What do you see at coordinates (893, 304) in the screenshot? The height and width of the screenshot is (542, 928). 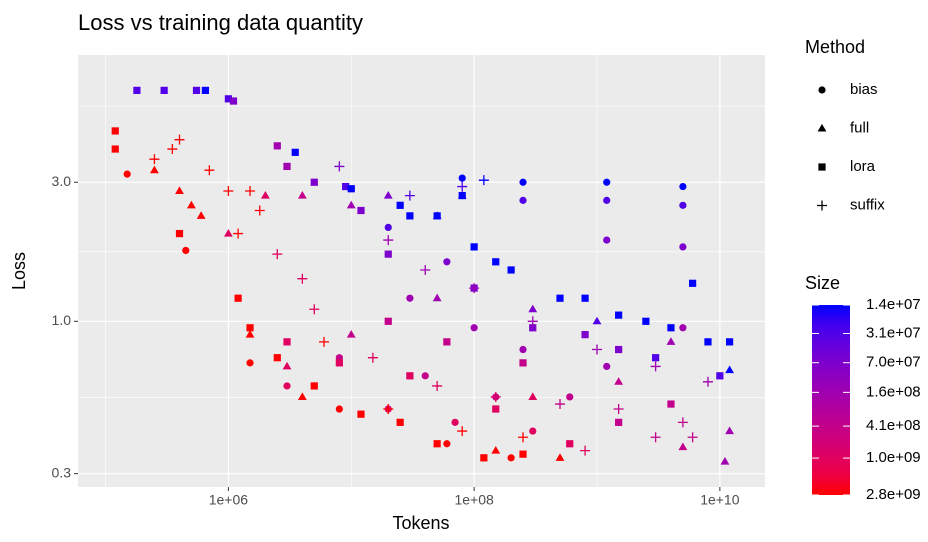 I see `colorbar-label: 1.4e+07` at bounding box center [893, 304].